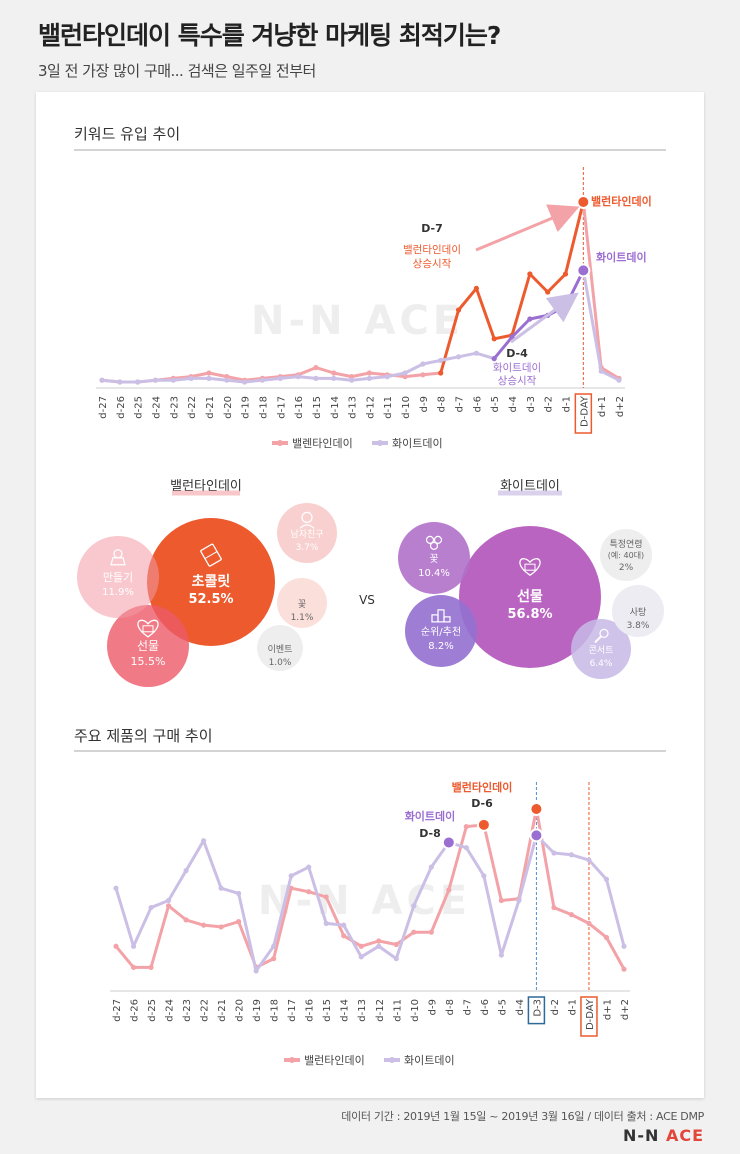 The width and height of the screenshot is (740, 1154). I want to click on bubble-value: 2%, so click(626, 568).